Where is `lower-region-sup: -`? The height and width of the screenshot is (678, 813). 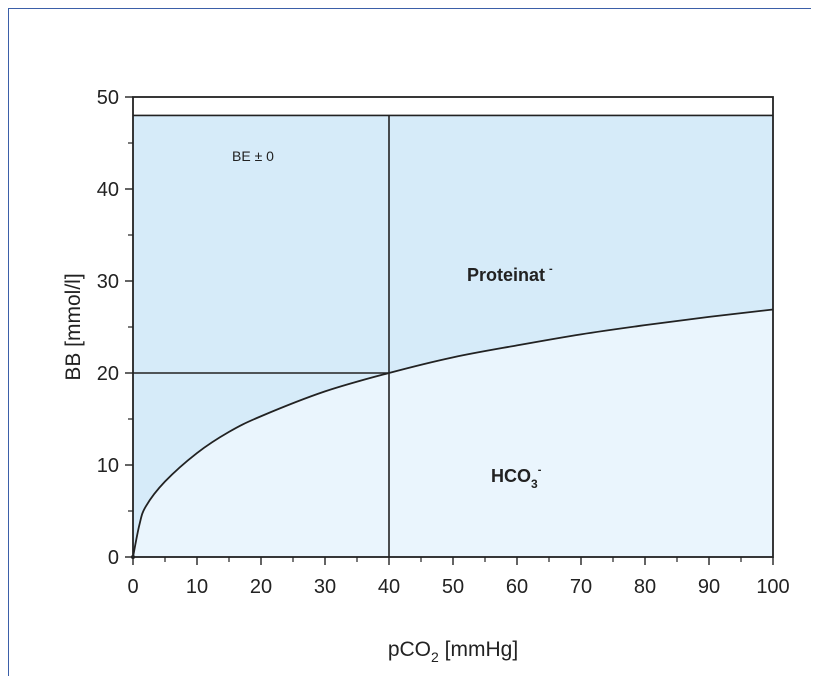
lower-region-sup: - is located at coordinates (540, 470).